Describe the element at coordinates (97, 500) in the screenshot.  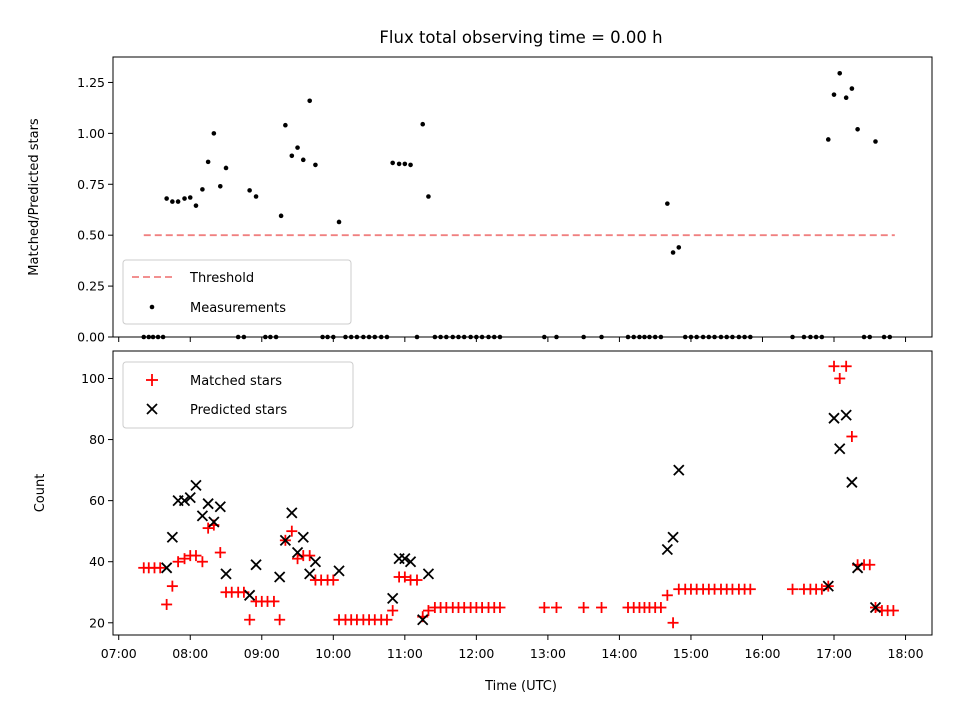
I see `bottom-y-tick-label: 60` at that location.